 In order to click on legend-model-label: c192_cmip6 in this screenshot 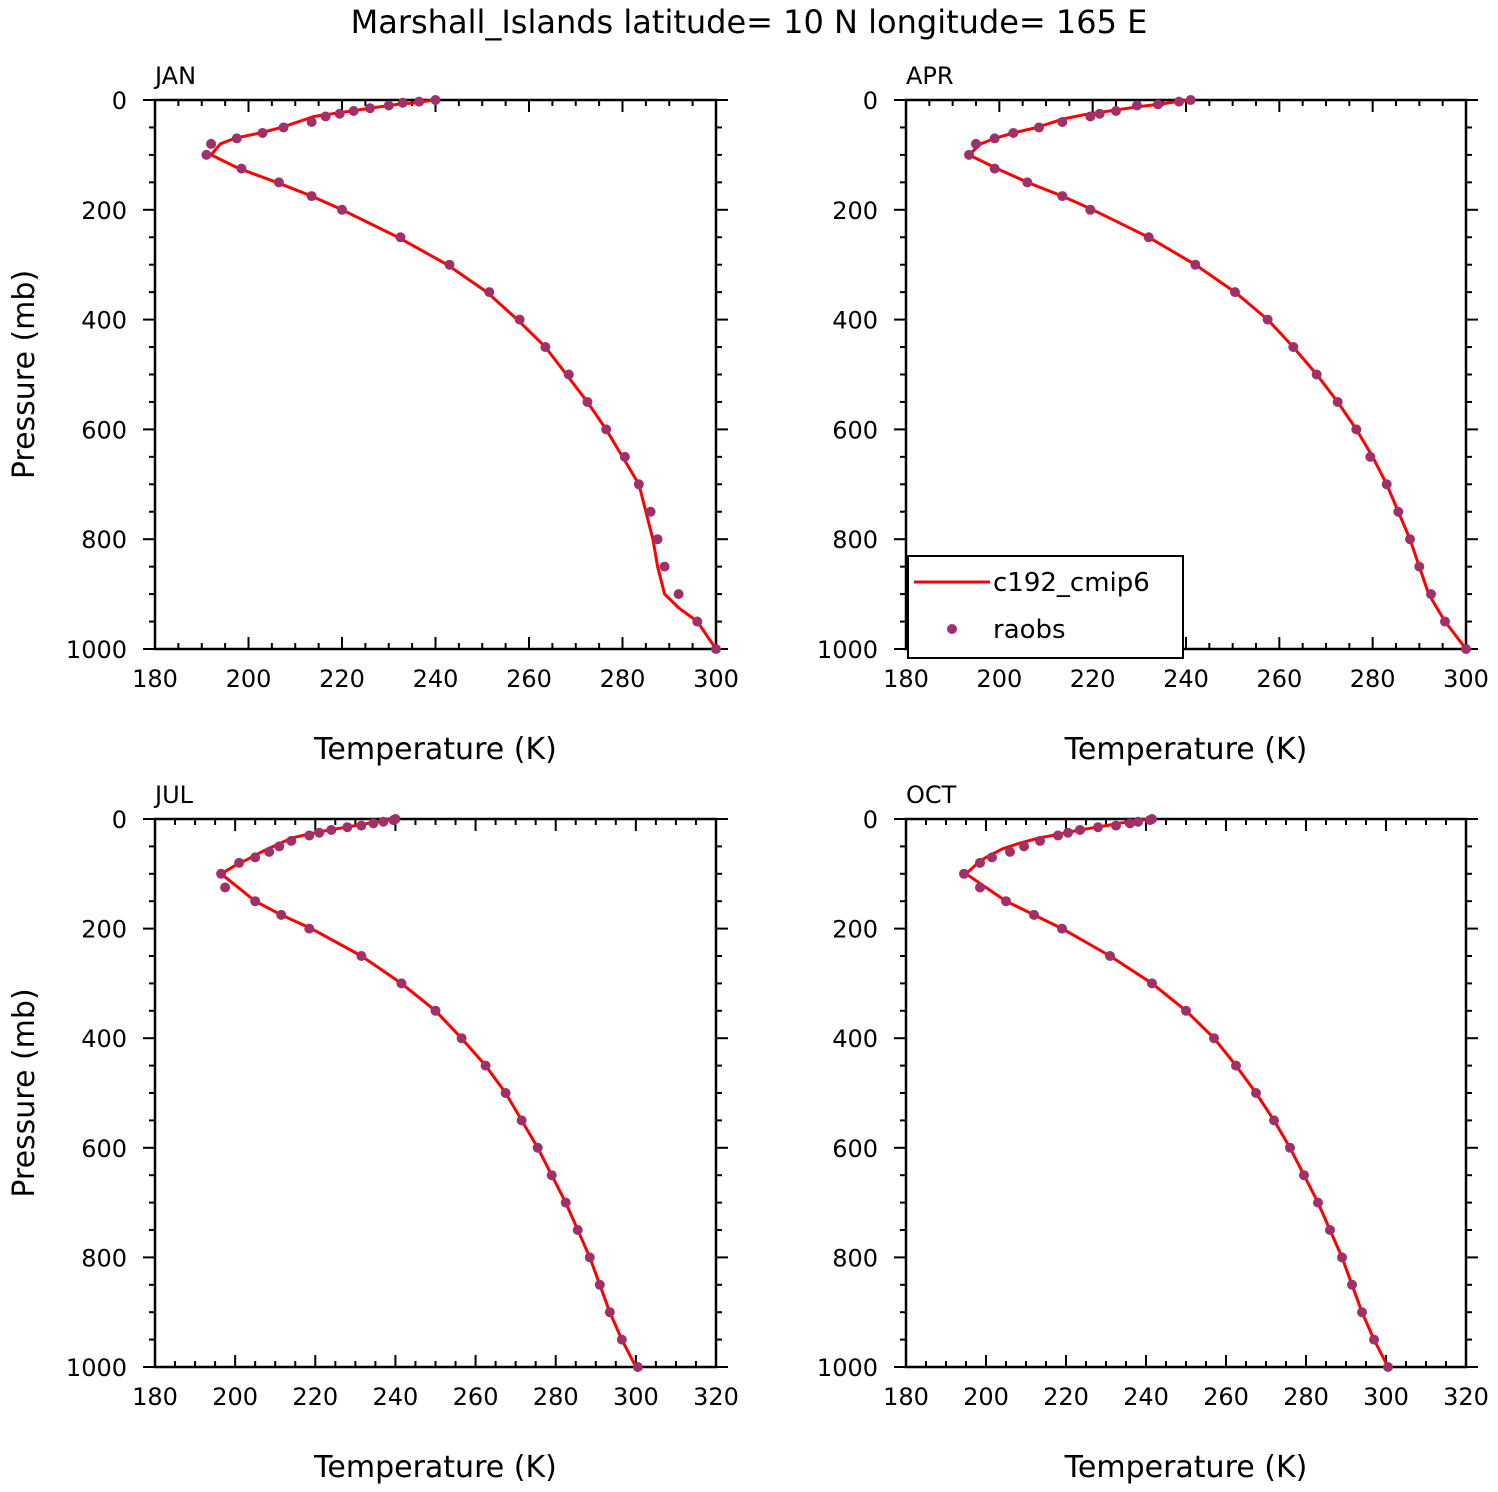, I will do `click(1071, 583)`.